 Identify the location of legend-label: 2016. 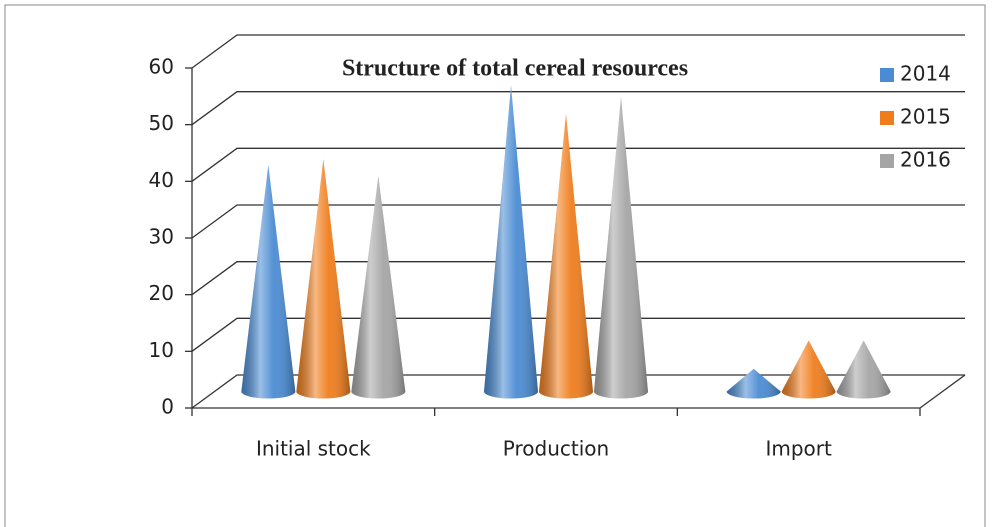
(925, 160).